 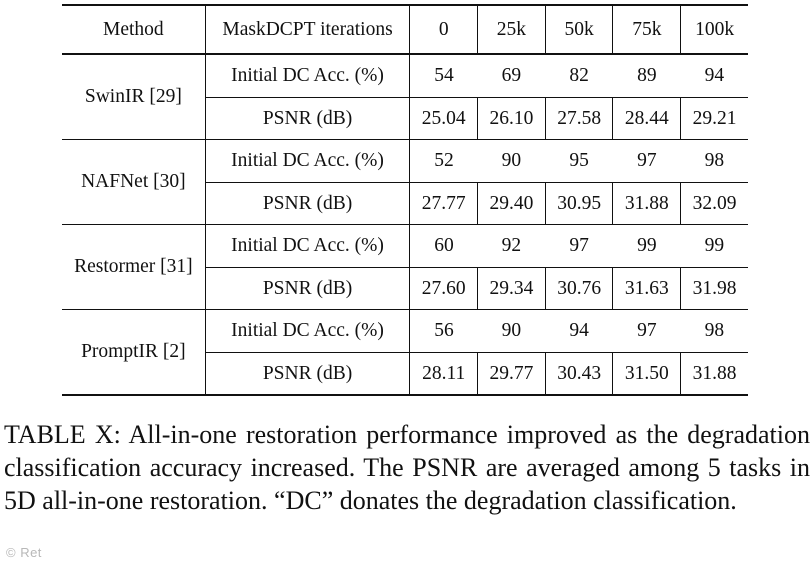 What do you see at coordinates (578, 203) in the screenshot?
I see `table-cell: 30.95` at bounding box center [578, 203].